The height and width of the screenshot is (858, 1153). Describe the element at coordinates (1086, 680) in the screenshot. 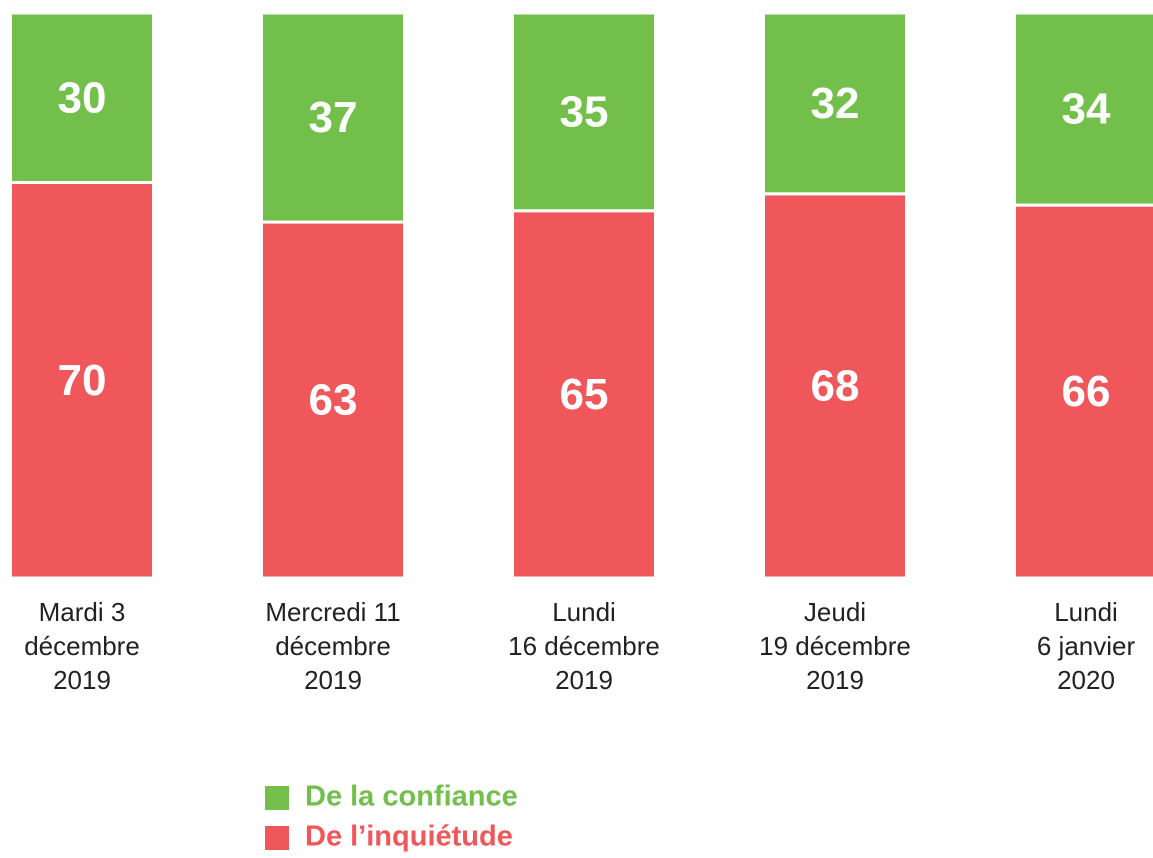

I see `x-tick-label: 2020` at that location.